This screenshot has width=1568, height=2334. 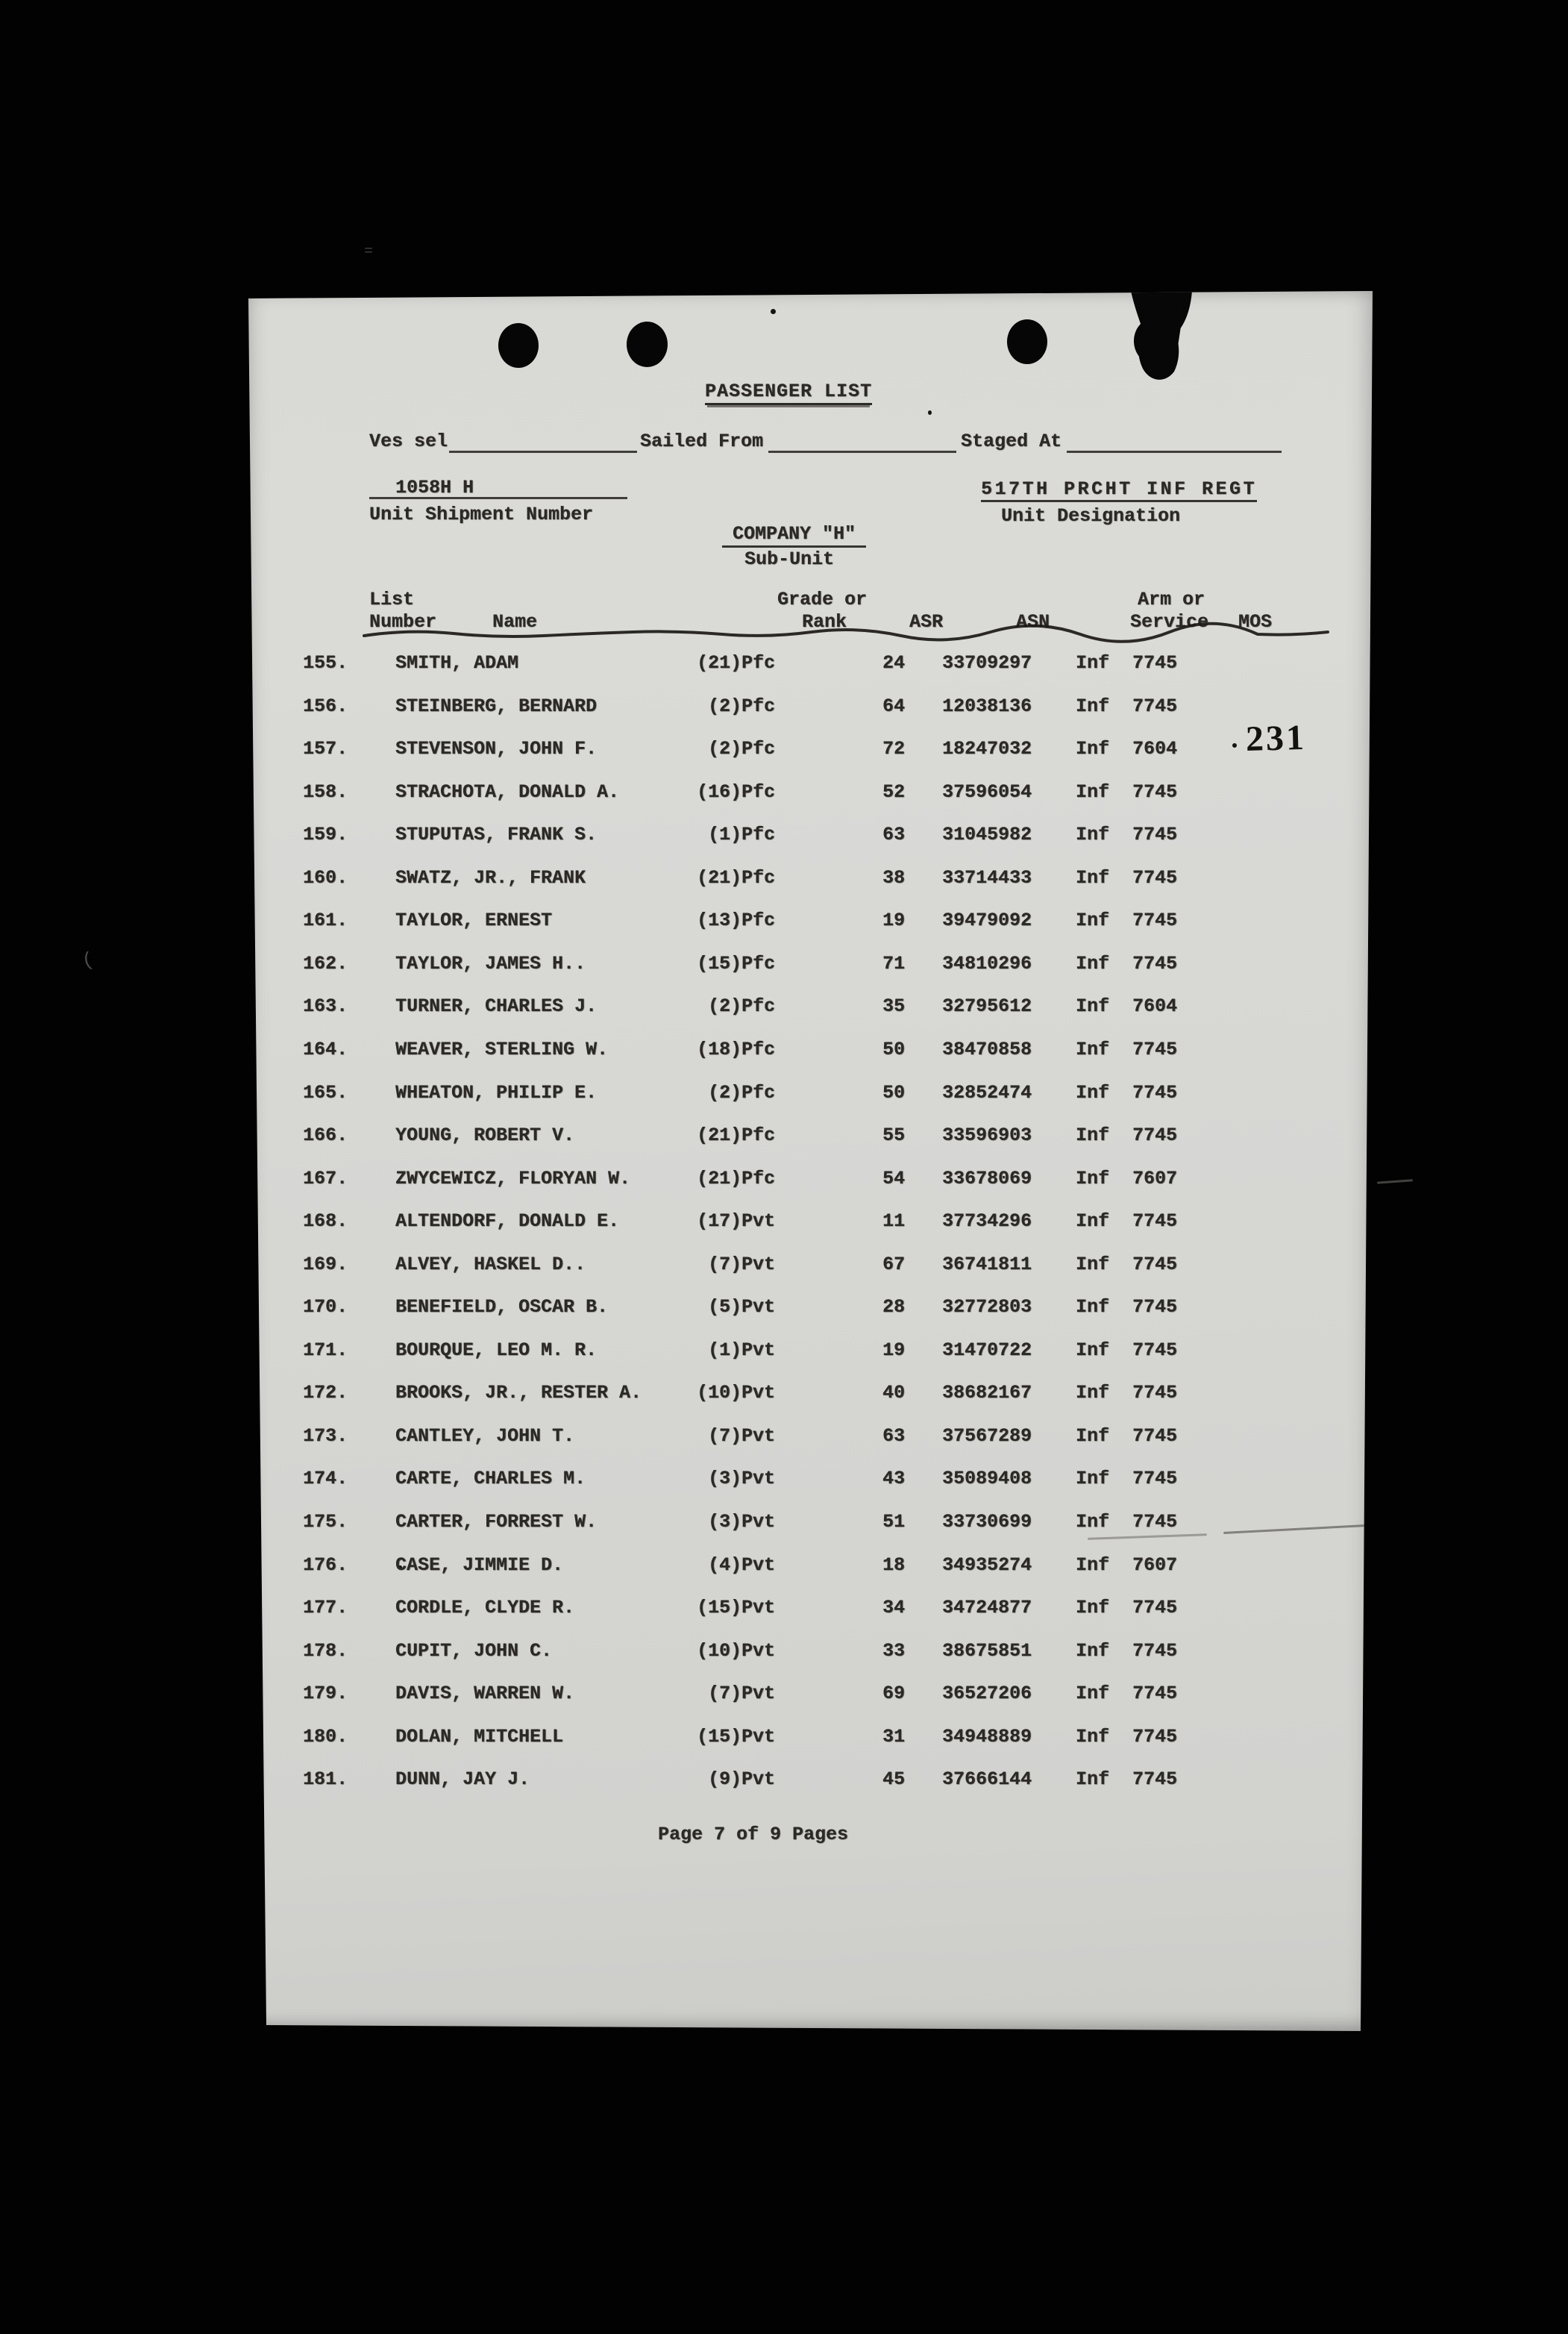 I want to click on row-name: STRACHOTA, DONALD A., so click(x=507, y=792).